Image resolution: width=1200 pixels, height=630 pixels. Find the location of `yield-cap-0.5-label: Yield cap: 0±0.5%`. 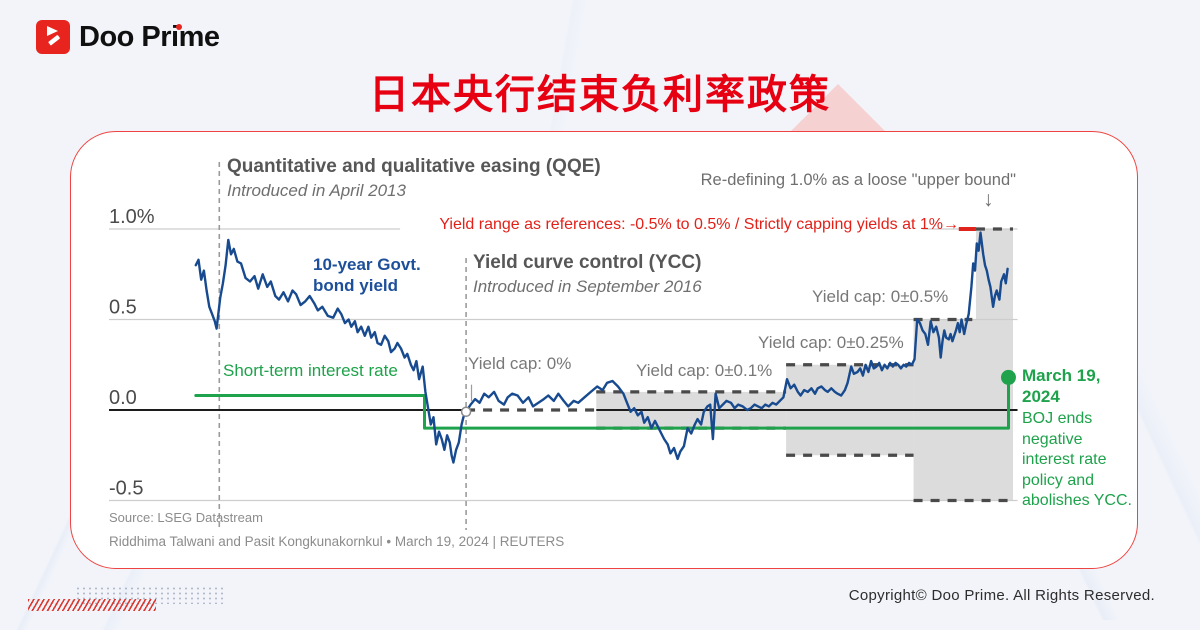

yield-cap-0.5-label: Yield cap: 0±0.5% is located at coordinates (880, 296).